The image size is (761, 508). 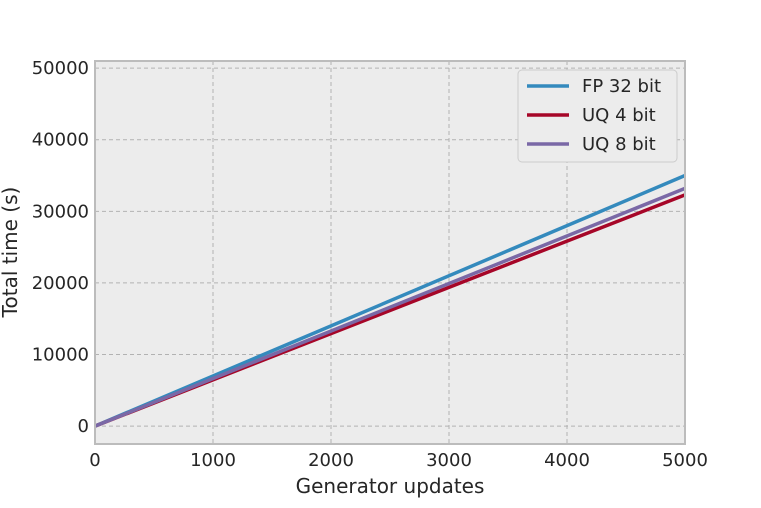 What do you see at coordinates (213, 460) in the screenshot?
I see `x-tick-label: 1000` at bounding box center [213, 460].